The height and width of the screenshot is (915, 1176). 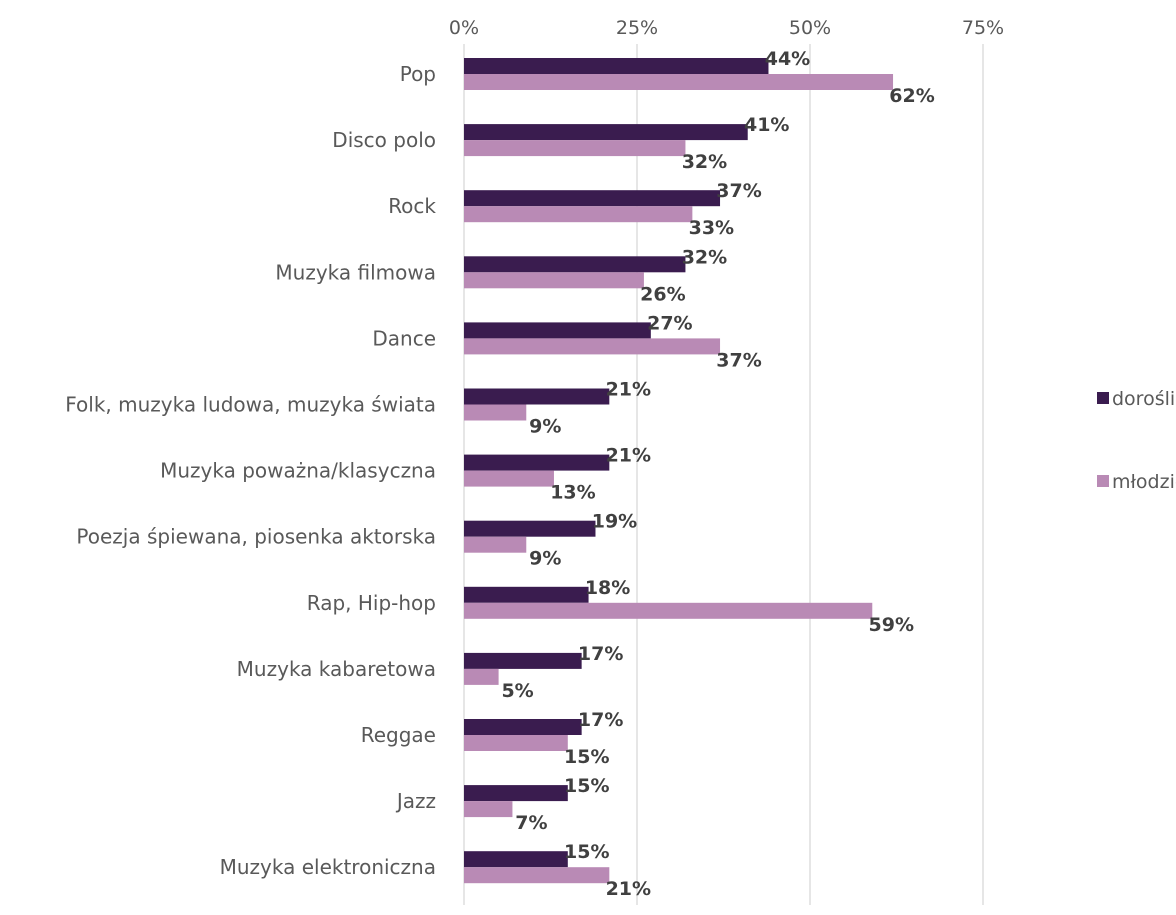 What do you see at coordinates (412, 206) in the screenshot?
I see `category-label: Rock` at bounding box center [412, 206].